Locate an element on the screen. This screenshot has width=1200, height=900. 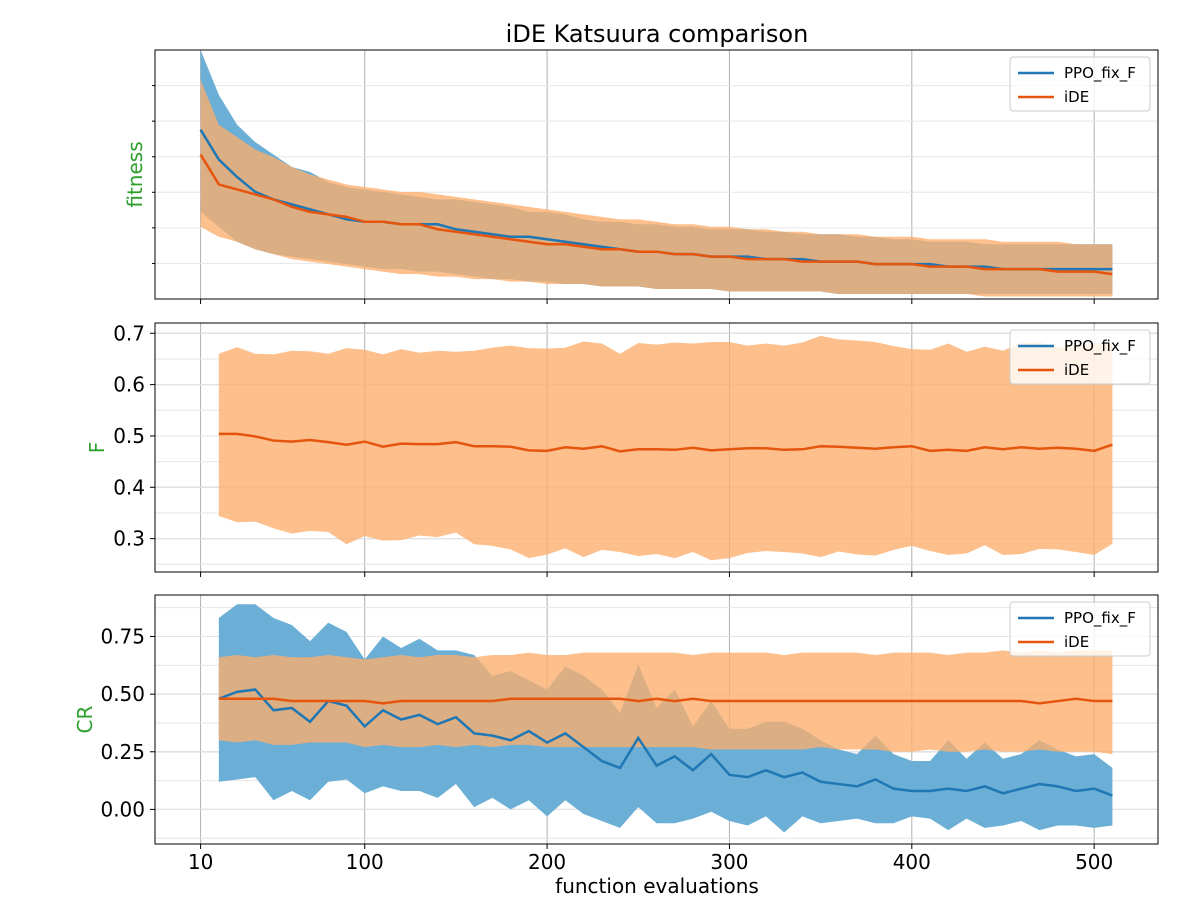
y-tick-label: 0.5 is located at coordinates (129, 436).